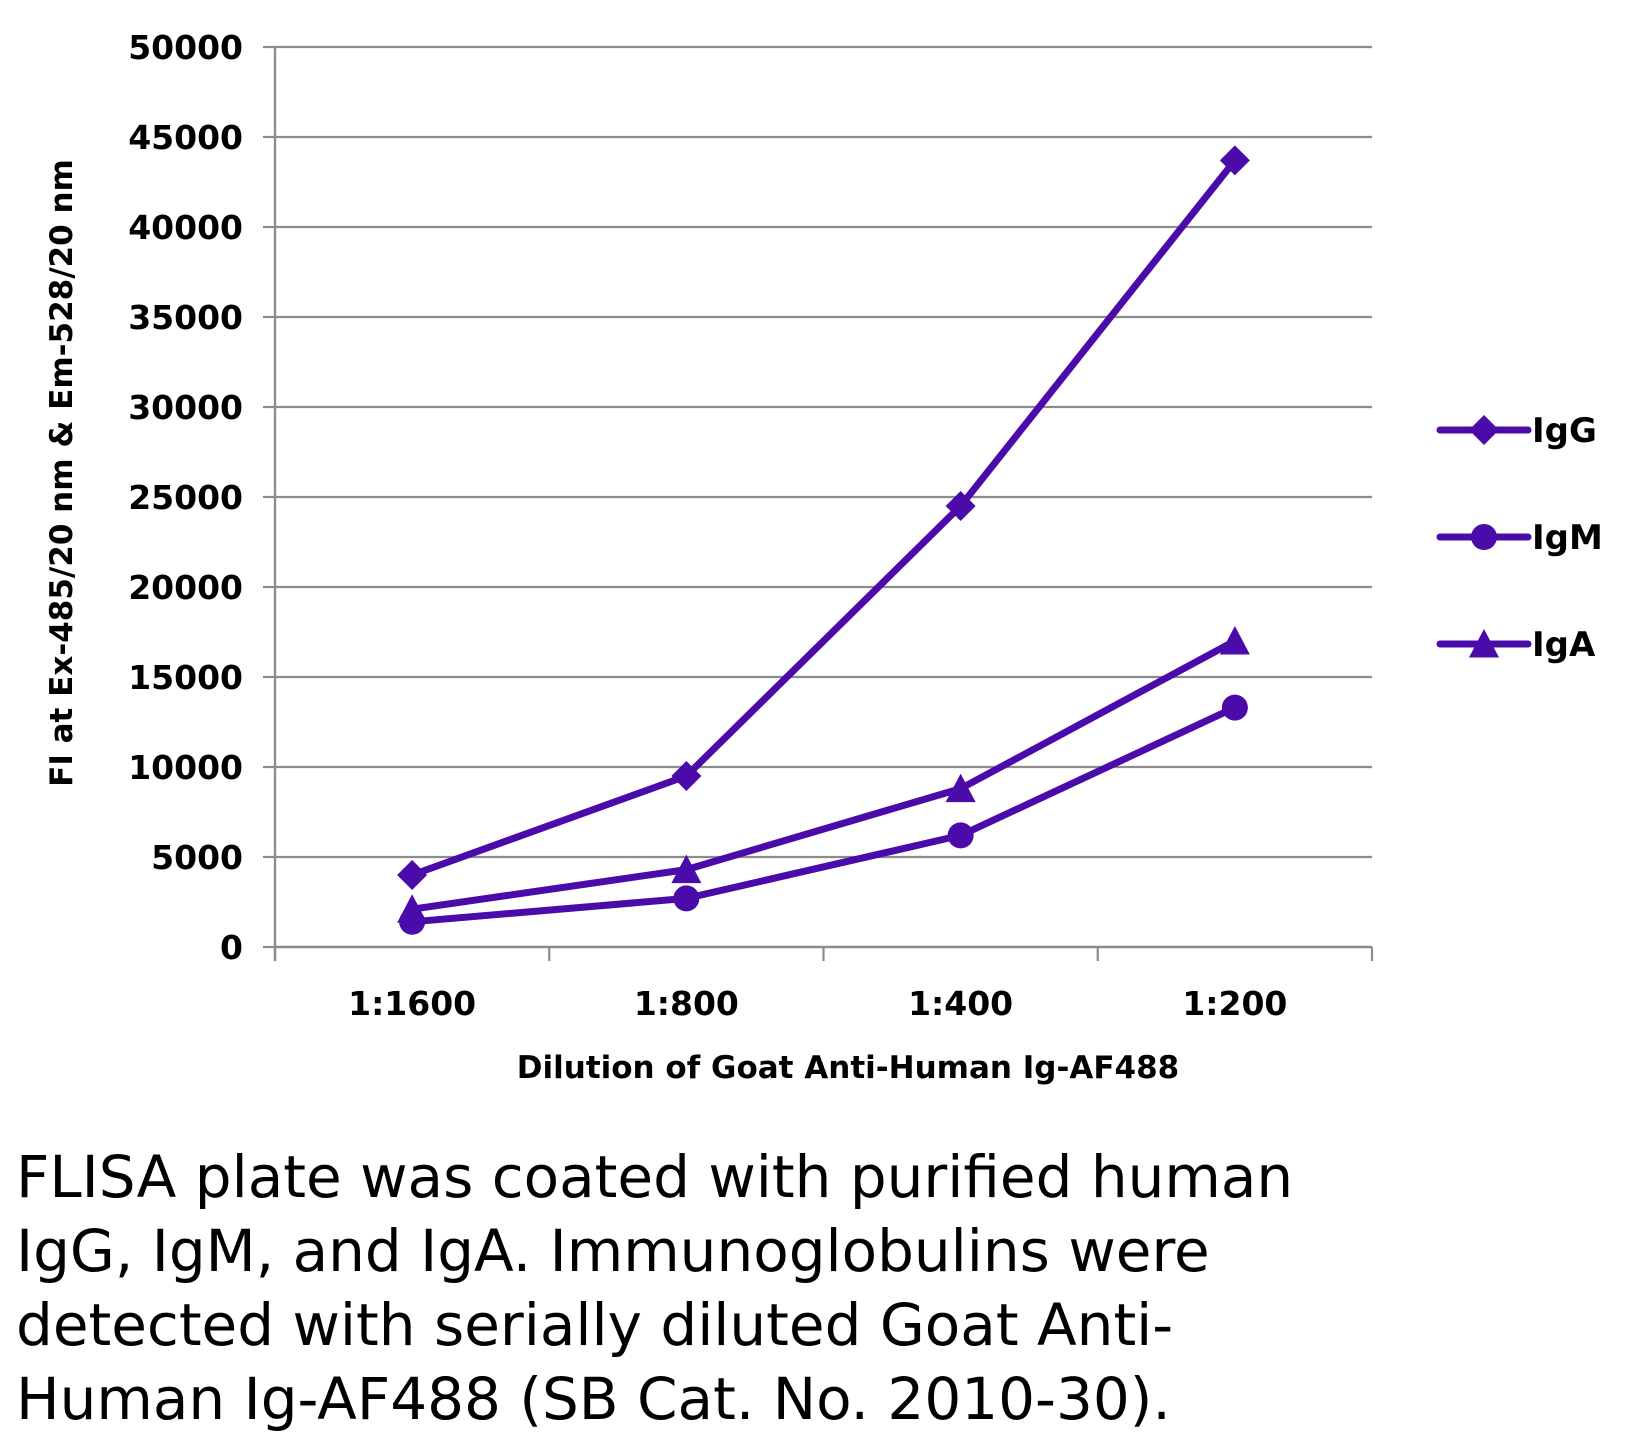  I want to click on caption-line-4: Human Ig-AF488 (SB Cat. No. 2010-30)., so click(593, 1399).